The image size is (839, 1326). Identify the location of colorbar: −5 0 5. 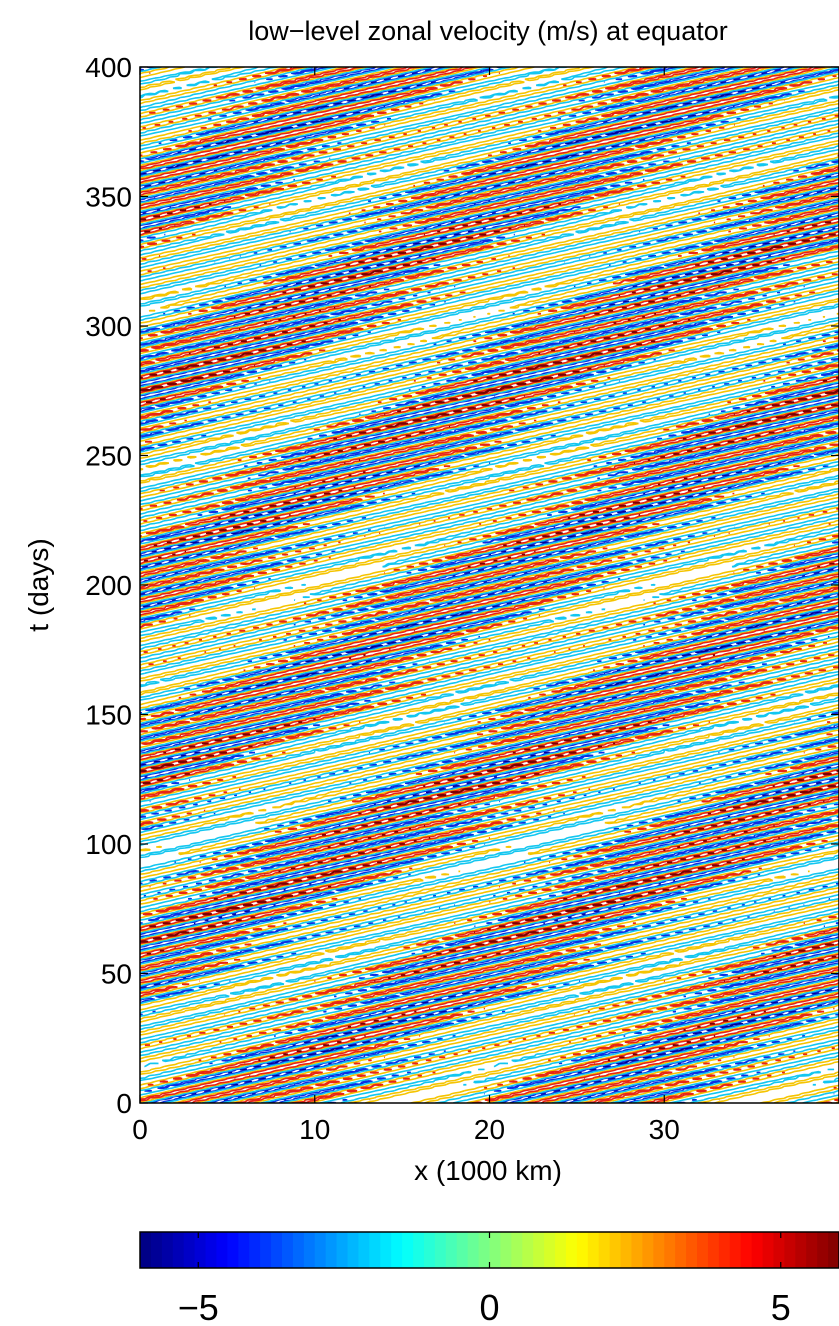
(489, 1279).